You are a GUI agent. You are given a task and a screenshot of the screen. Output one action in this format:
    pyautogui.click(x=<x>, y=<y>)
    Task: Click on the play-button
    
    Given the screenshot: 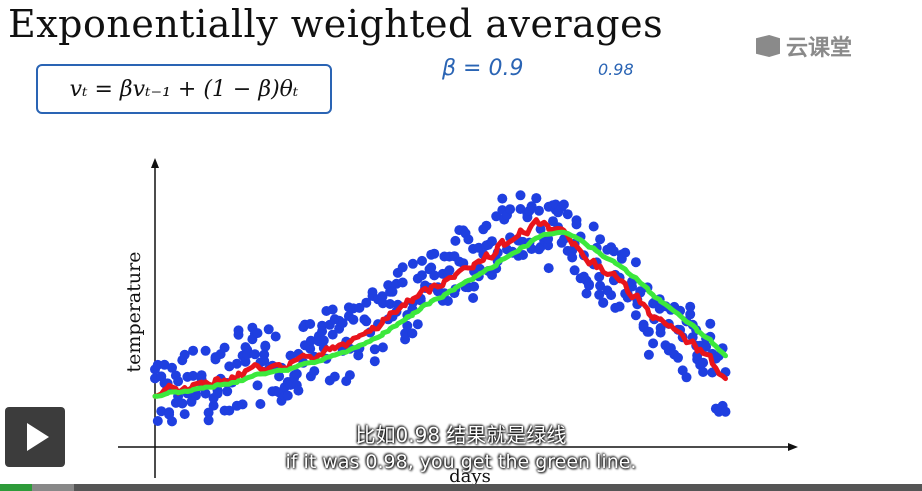 What is the action you would take?
    pyautogui.click(x=35, y=437)
    